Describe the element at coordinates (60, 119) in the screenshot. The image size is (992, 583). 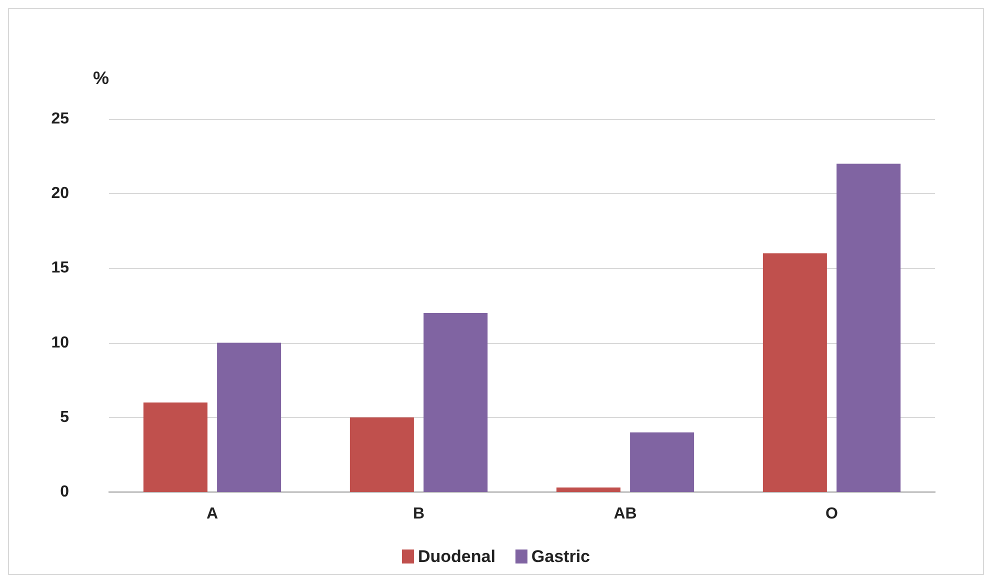
I see `y-tick-label: 25` at that location.